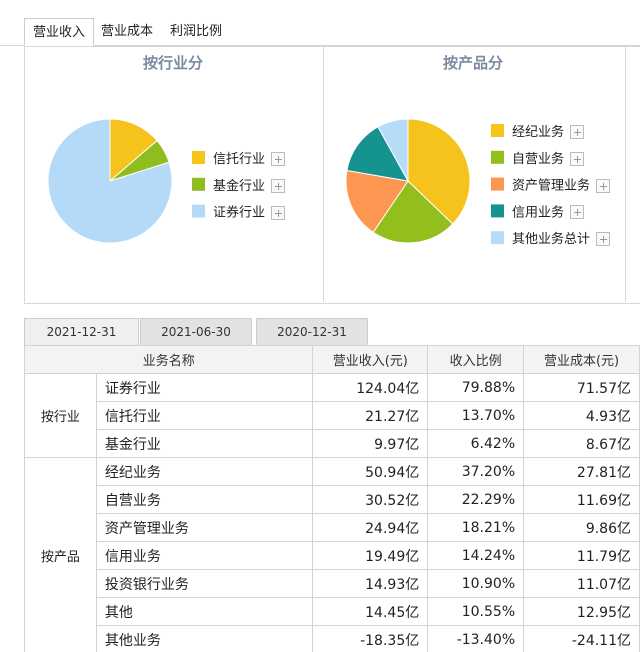 This screenshot has width=640, height=652. What do you see at coordinates (581, 387) in the screenshot?
I see `value-cell: 71.57亿` at bounding box center [581, 387].